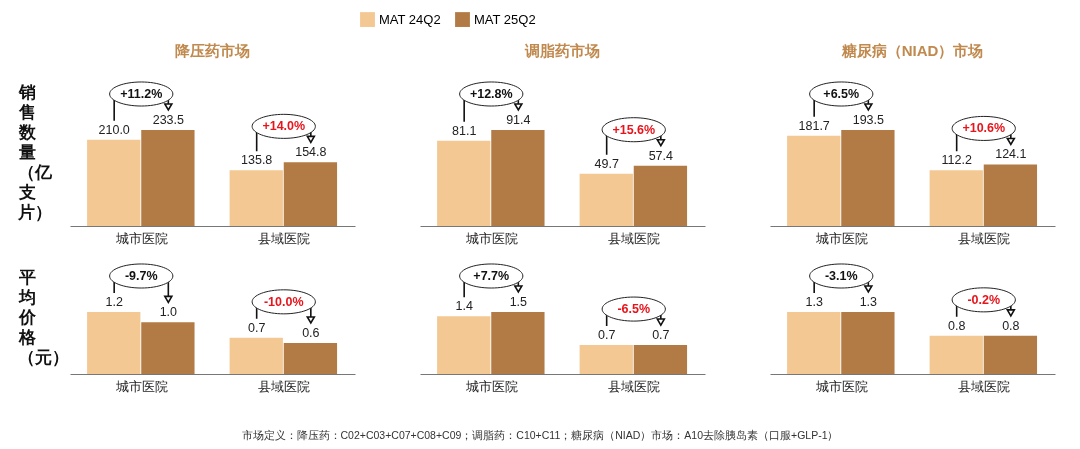 Image resolution: width=1080 pixels, height=449 pixels. I want to click on text: -10.0%, so click(283, 301).